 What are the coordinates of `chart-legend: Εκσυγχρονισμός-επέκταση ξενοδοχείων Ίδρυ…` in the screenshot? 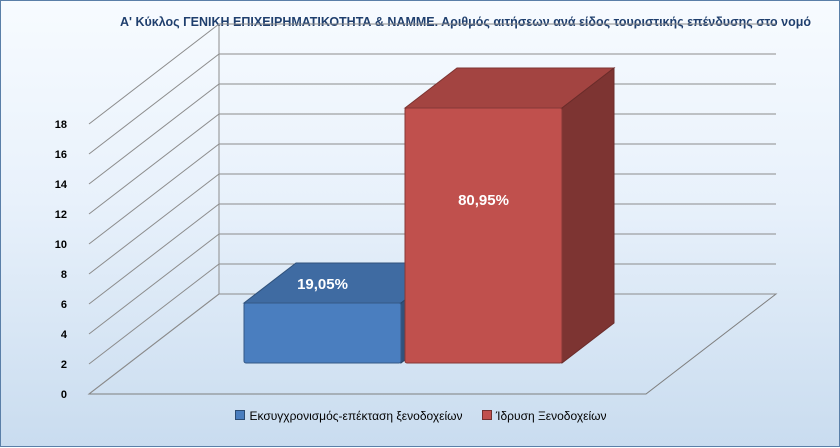 It's located at (420, 416).